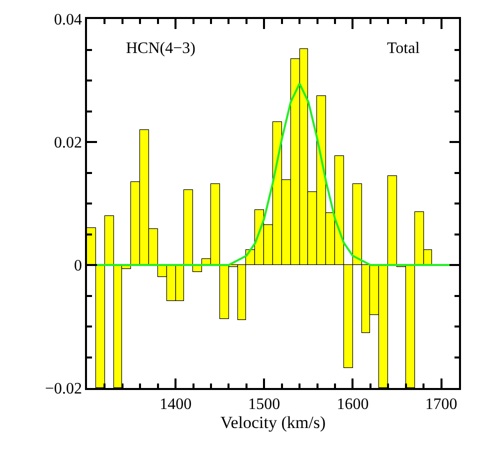 The width and height of the screenshot is (488, 449). What do you see at coordinates (161, 48) in the screenshot?
I see `annotation: HCN(4−3)` at bounding box center [161, 48].